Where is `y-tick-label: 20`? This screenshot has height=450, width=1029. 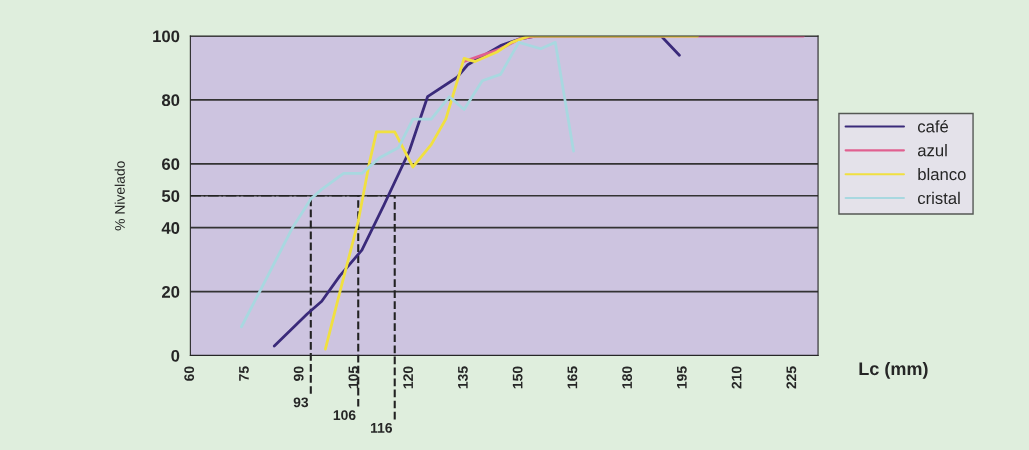 y-tick-label: 20 is located at coordinates (170, 292).